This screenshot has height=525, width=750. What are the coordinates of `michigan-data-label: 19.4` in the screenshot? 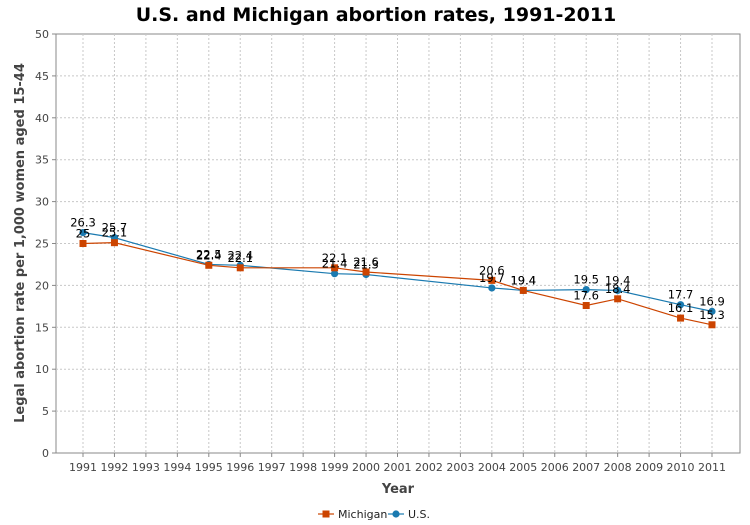 It's located at (523, 280).